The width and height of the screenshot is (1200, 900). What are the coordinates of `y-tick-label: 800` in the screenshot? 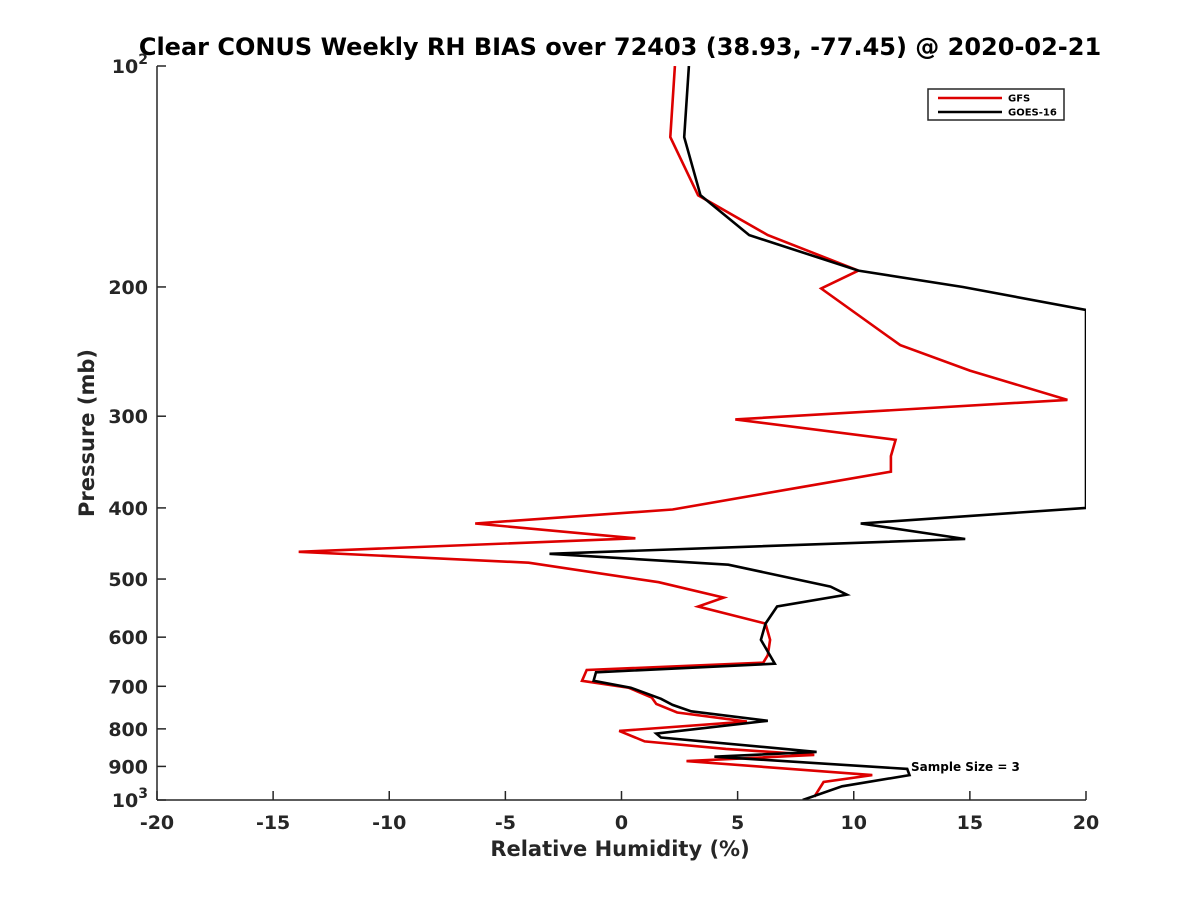 It's located at (128, 730).